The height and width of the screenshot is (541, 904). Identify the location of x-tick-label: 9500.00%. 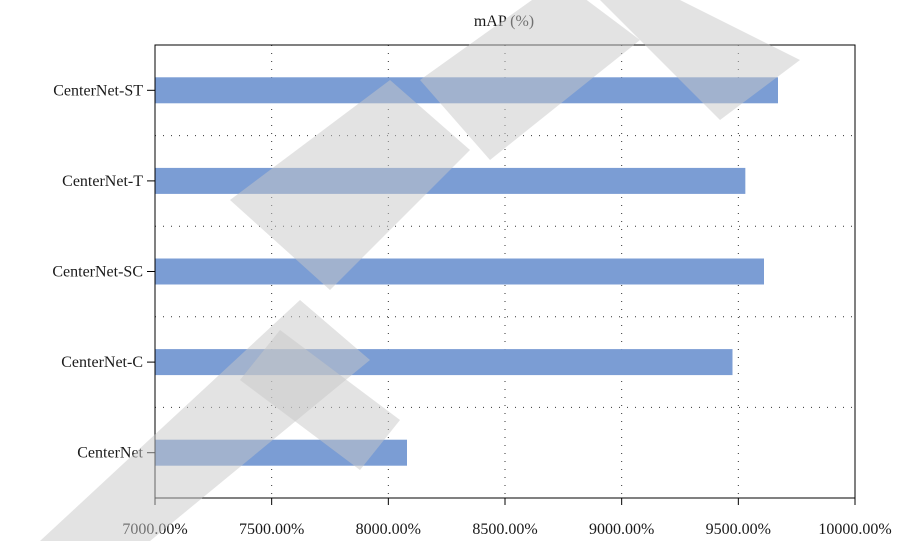
(738, 529).